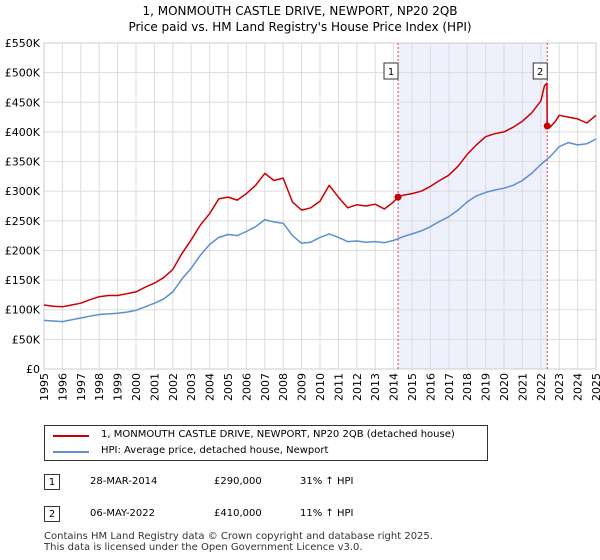 The width and height of the screenshot is (600, 560). I want to click on x-tick-label: 2001, so click(154, 387).